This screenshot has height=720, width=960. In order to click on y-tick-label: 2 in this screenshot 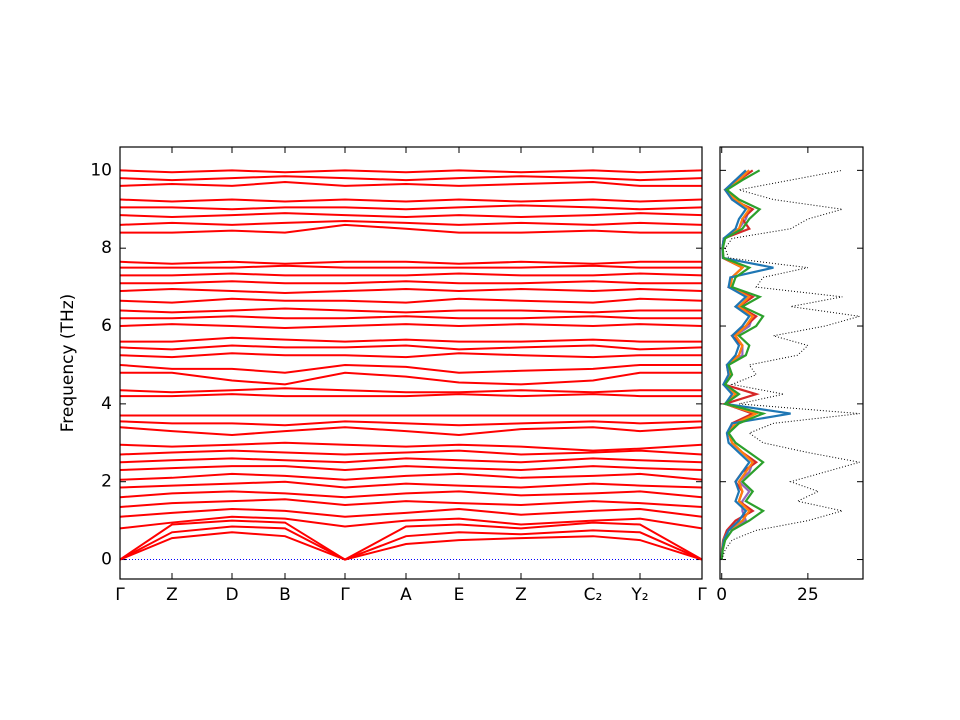, I will do `click(106, 482)`.